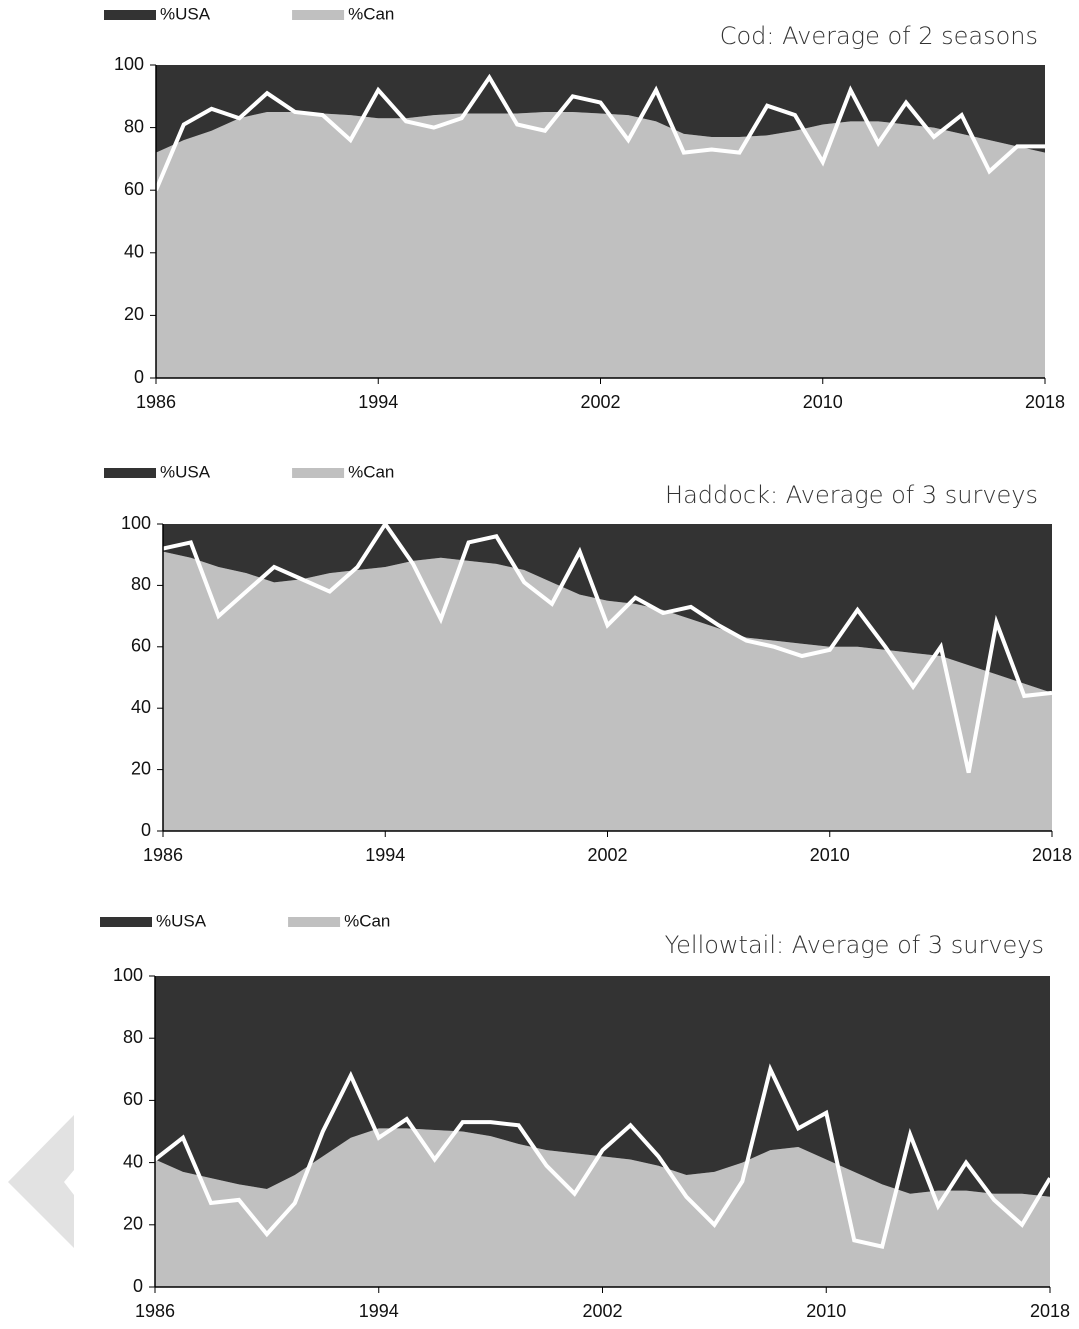 This screenshot has width=1079, height=1329. Describe the element at coordinates (69, 1182) in the screenshot. I see `nav-arrow-notch` at that location.